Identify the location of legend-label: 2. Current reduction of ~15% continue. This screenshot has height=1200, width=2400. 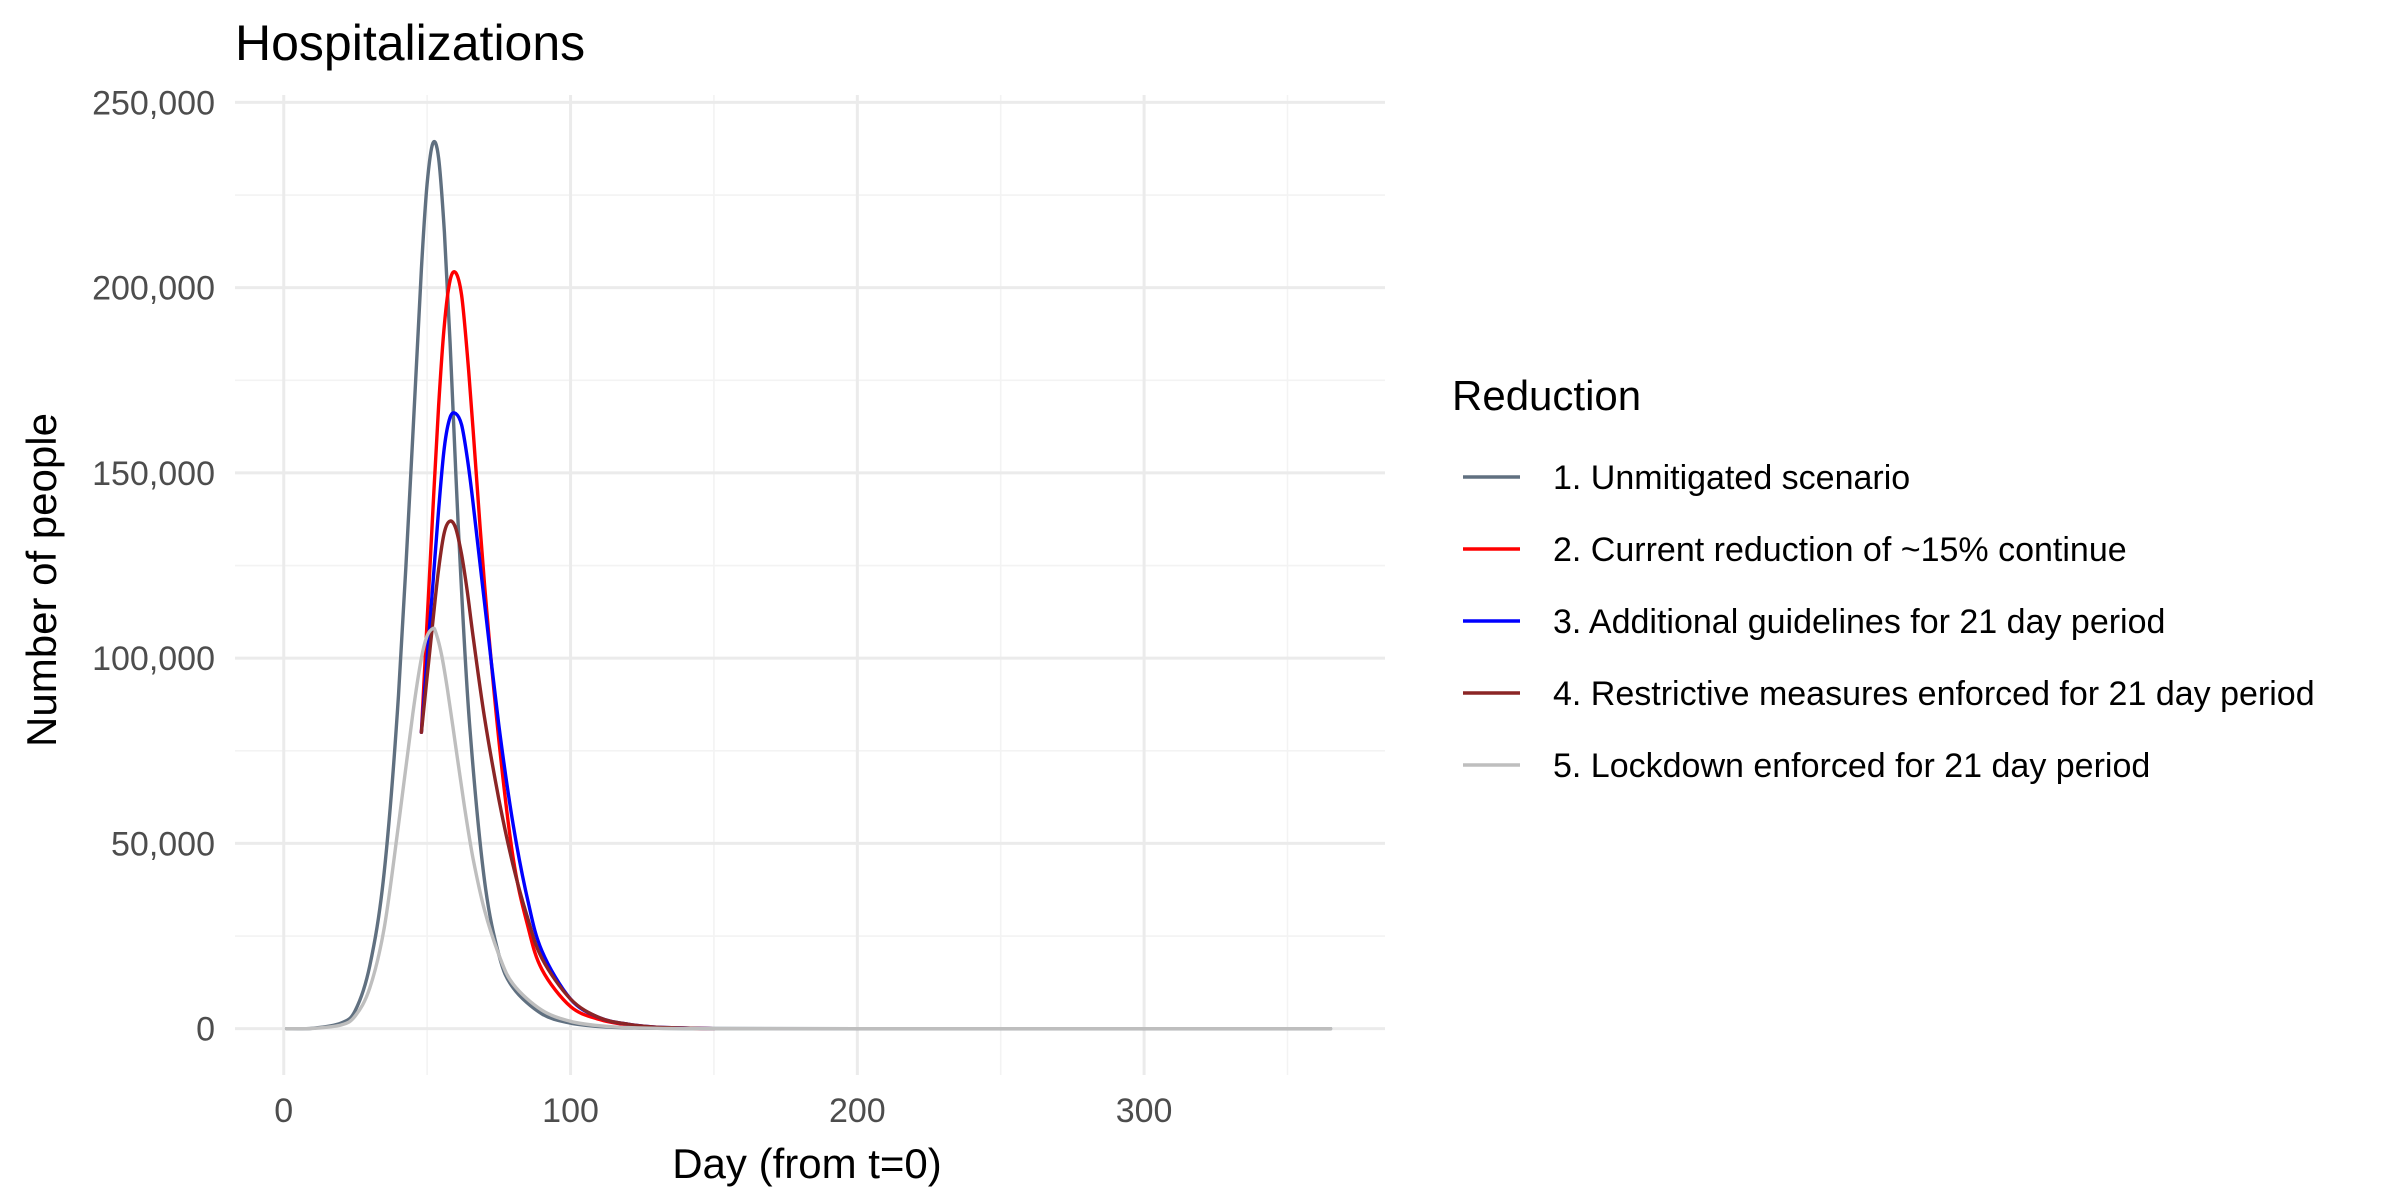
(1840, 550).